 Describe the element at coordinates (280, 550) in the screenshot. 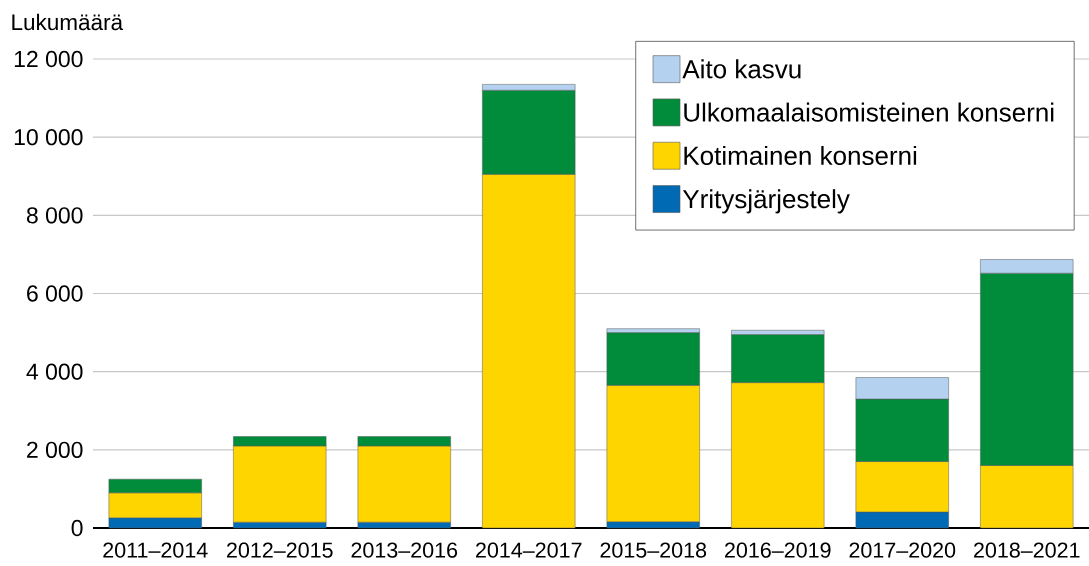

I see `x-tick-label: 2012–2015` at that location.